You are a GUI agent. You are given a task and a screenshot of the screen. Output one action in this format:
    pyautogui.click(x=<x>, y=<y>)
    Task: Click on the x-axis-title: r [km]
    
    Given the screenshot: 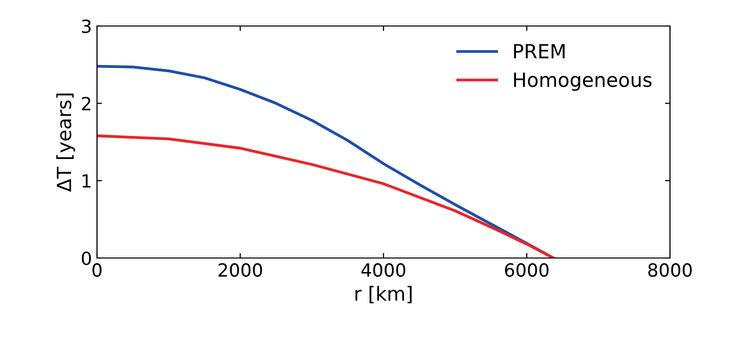 What is the action you would take?
    pyautogui.click(x=383, y=295)
    